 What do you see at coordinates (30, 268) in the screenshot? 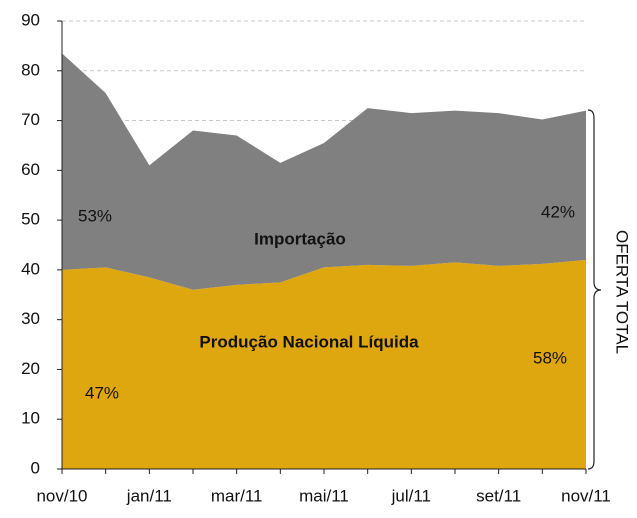
I see `y-tick-label: 40` at bounding box center [30, 268].